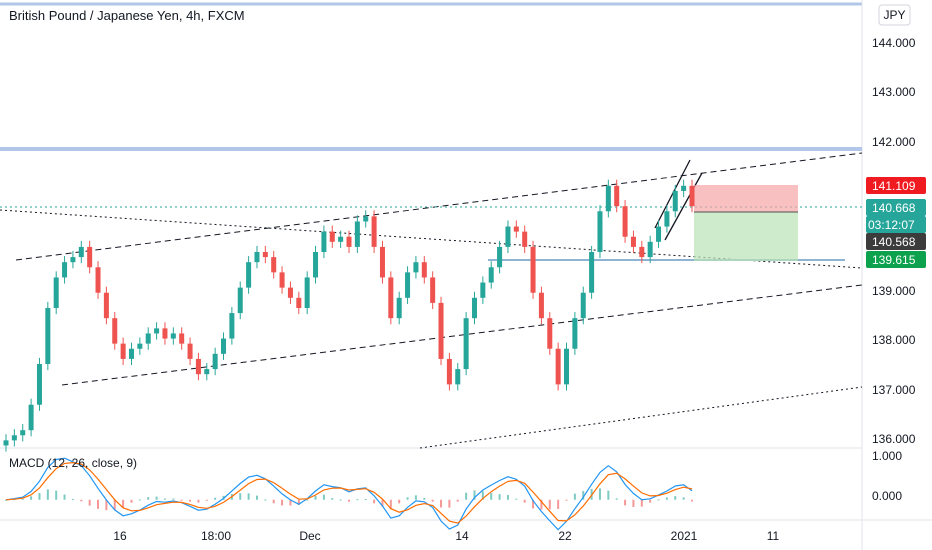 The width and height of the screenshot is (932, 550). Describe the element at coordinates (431, 149) in the screenshot. I see `resistance-band` at that location.